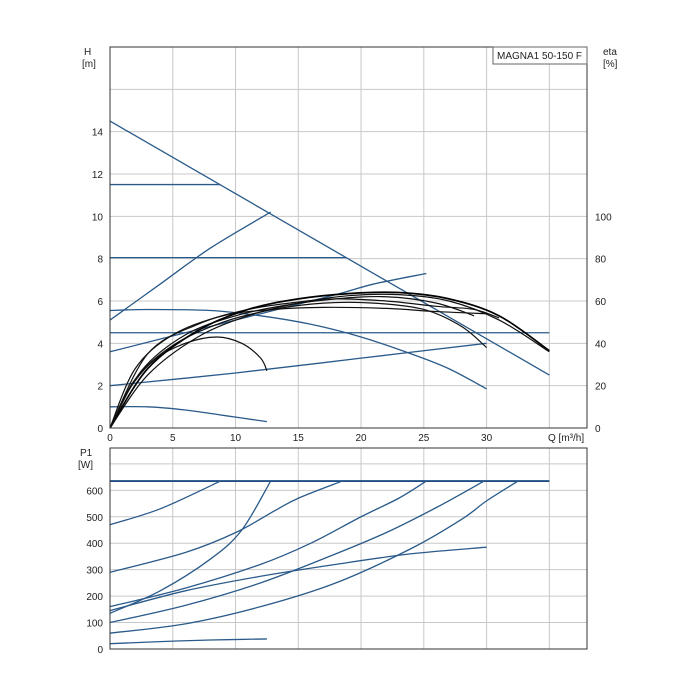 The width and height of the screenshot is (700, 700). What do you see at coordinates (610, 64) in the screenshot?
I see `eta-axis-unit: [%]` at bounding box center [610, 64].